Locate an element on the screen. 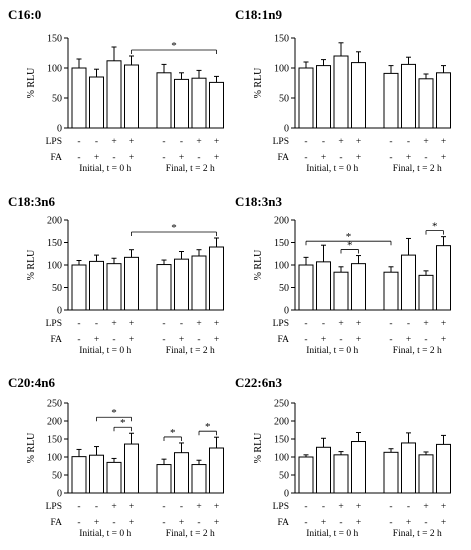  panel-title: C16:0 is located at coordinates (24, 14).